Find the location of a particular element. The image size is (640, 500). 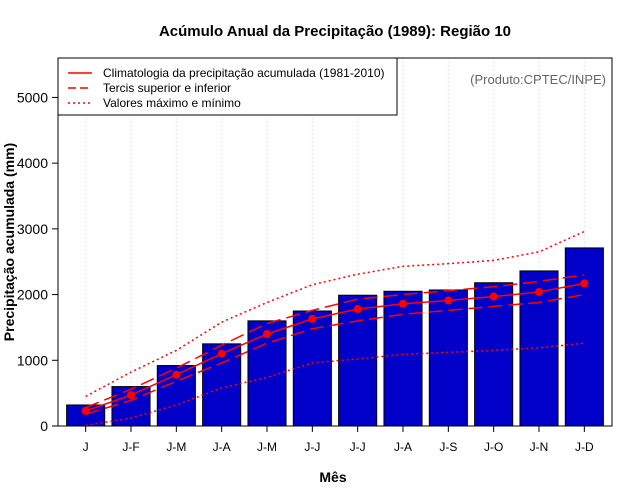

x-tick-label: J-N is located at coordinates (539, 447).